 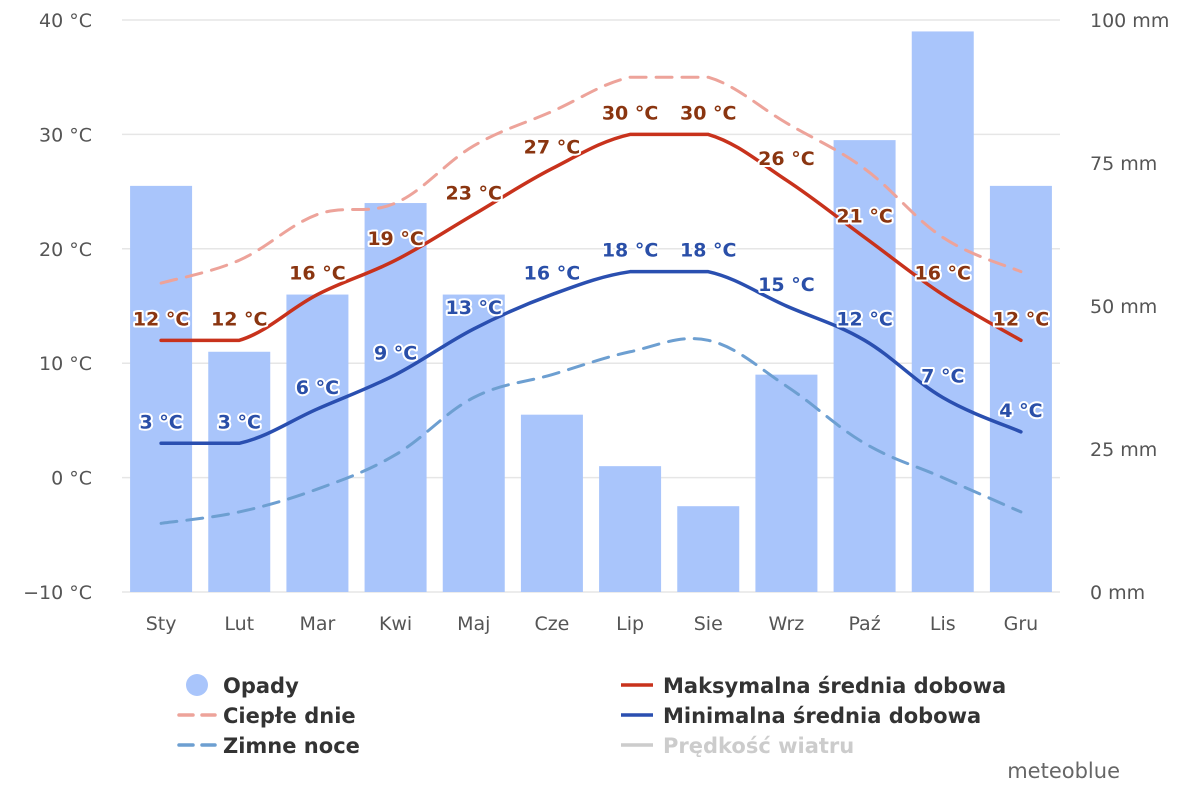 What do you see at coordinates (1021, 624) in the screenshot?
I see `x-axis-tick-label: Gru` at bounding box center [1021, 624].